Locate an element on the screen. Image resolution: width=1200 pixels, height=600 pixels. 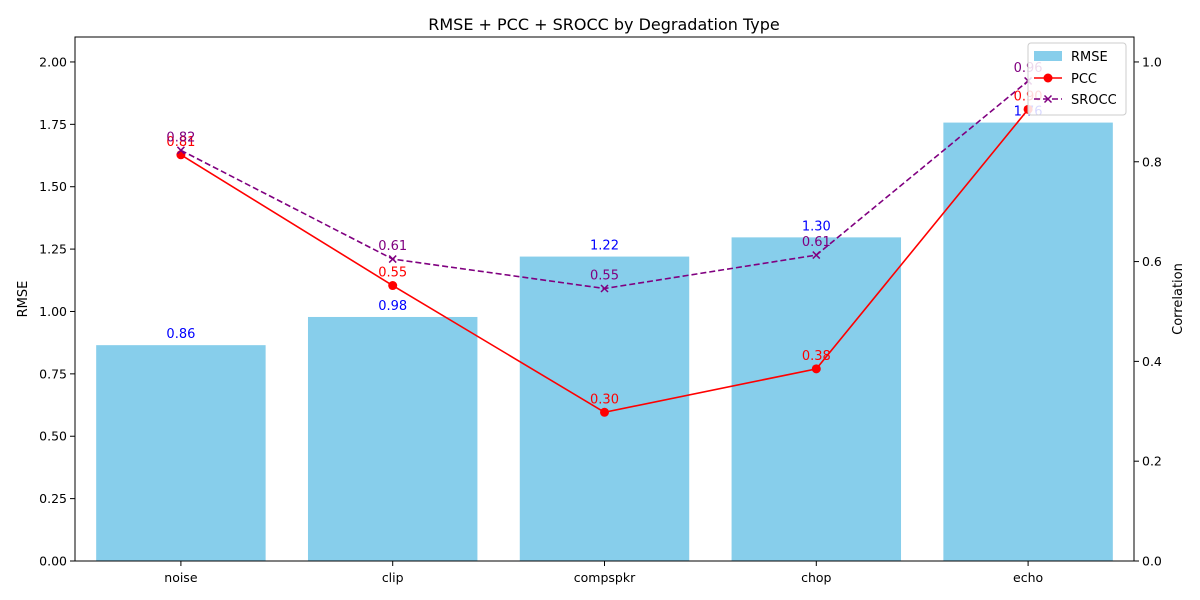
srocc-label-clip: 0.61 is located at coordinates (392, 246).